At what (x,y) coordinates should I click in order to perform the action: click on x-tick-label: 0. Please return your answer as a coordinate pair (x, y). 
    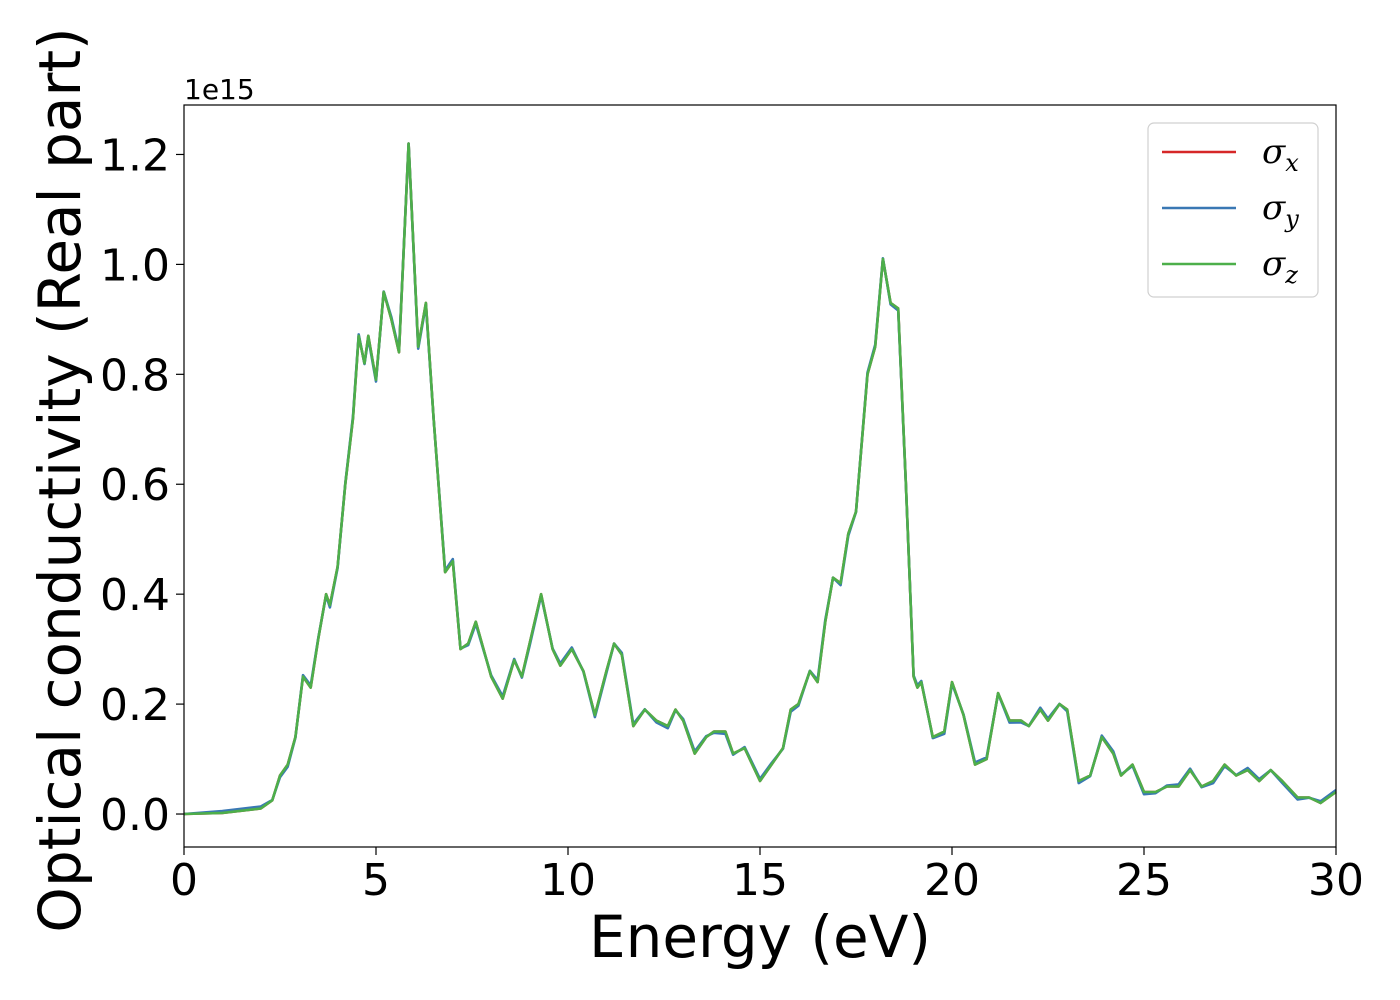
    Looking at the image, I should click on (184, 880).